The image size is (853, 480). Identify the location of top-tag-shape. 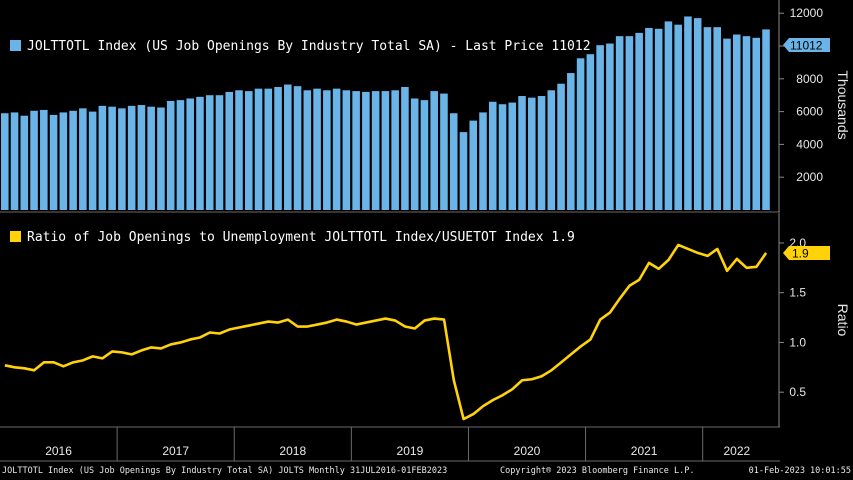
(806, 45).